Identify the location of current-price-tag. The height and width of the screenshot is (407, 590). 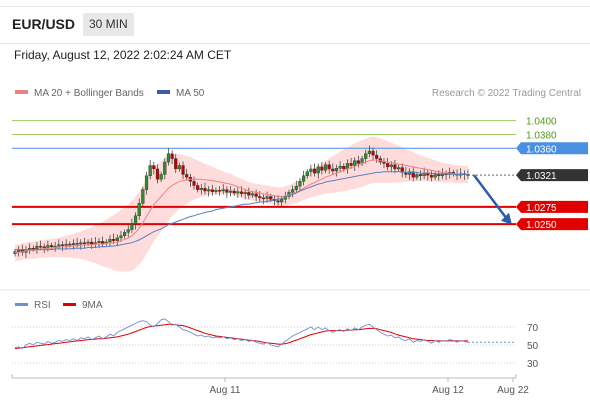
(552, 175).